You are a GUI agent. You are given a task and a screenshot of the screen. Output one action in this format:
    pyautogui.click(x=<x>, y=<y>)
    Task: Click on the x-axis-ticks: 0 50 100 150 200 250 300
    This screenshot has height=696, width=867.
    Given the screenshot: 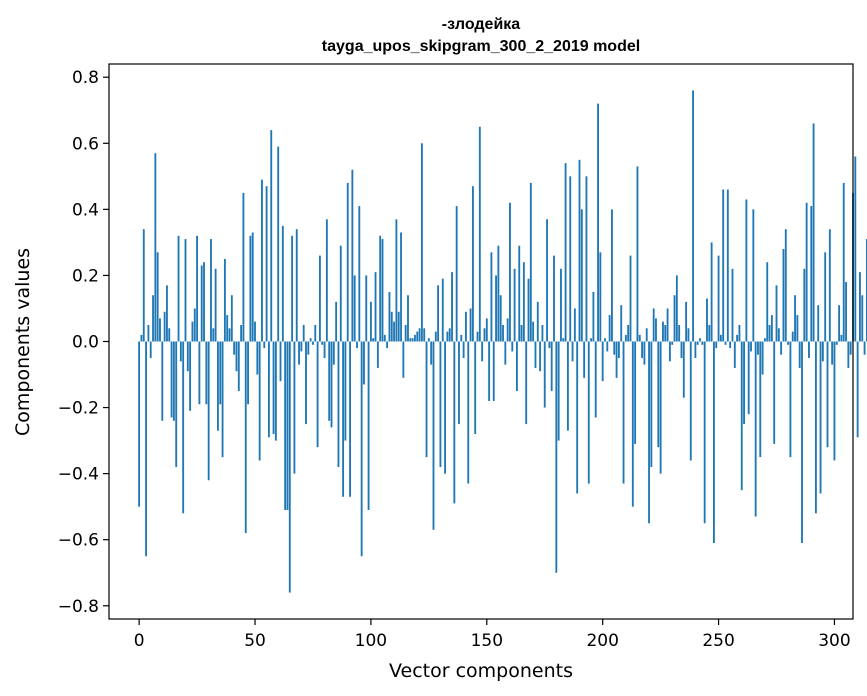 What is the action you would take?
    pyautogui.click(x=492, y=635)
    